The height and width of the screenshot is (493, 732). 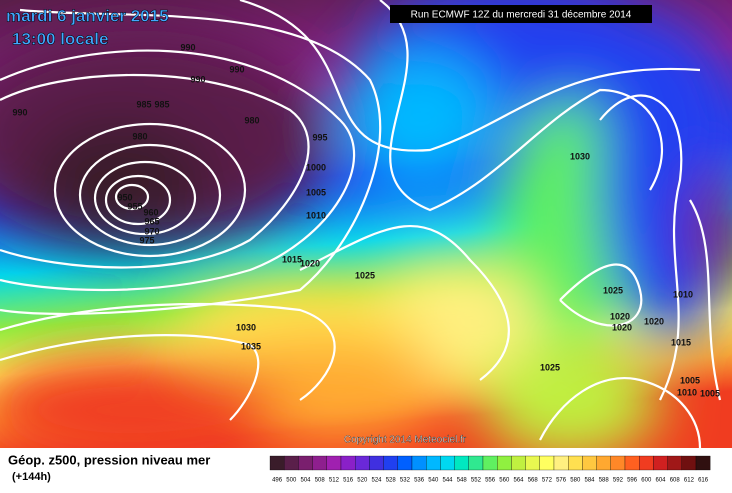 I want to click on legend-label: 528, so click(x=391, y=481).